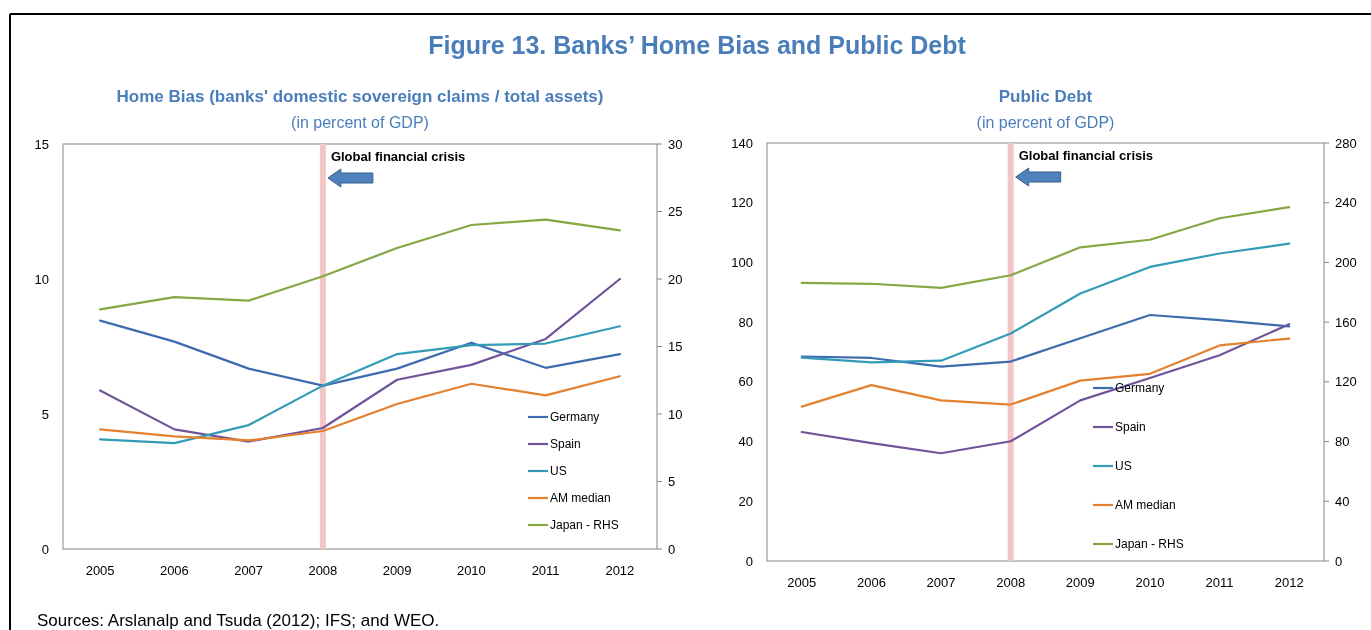  Describe the element at coordinates (675, 347) in the screenshot. I see `y2-tick-label: 15` at that location.